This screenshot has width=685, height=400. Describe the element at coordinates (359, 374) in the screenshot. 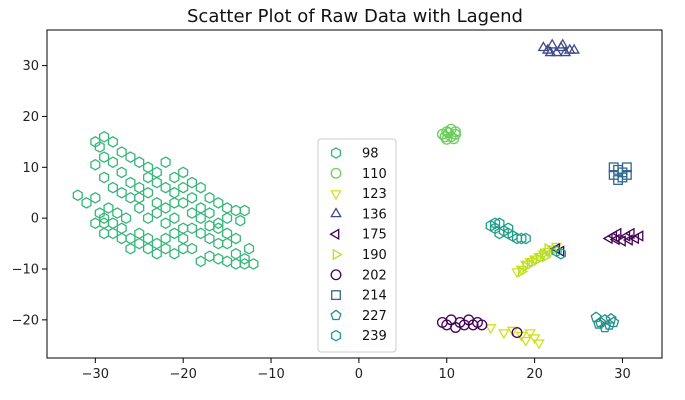

I see `x-tick-label: 0` at that location.